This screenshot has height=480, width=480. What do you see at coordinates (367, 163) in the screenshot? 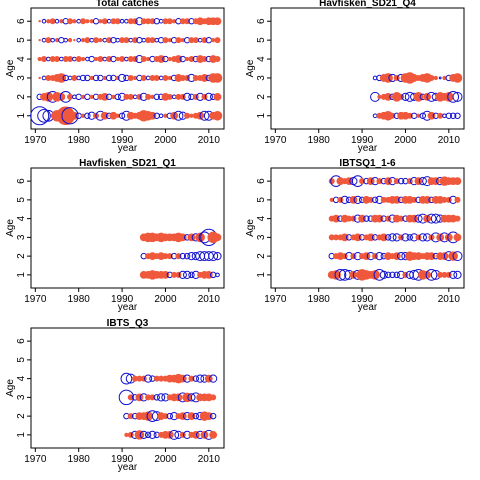
I see `panel-title: IBTSQ1_1-6` at bounding box center [367, 163].